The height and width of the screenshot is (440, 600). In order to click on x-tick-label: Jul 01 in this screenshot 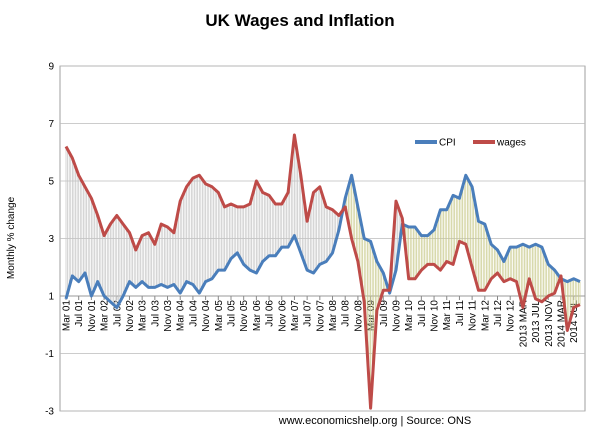, I will do `click(79, 313)`.